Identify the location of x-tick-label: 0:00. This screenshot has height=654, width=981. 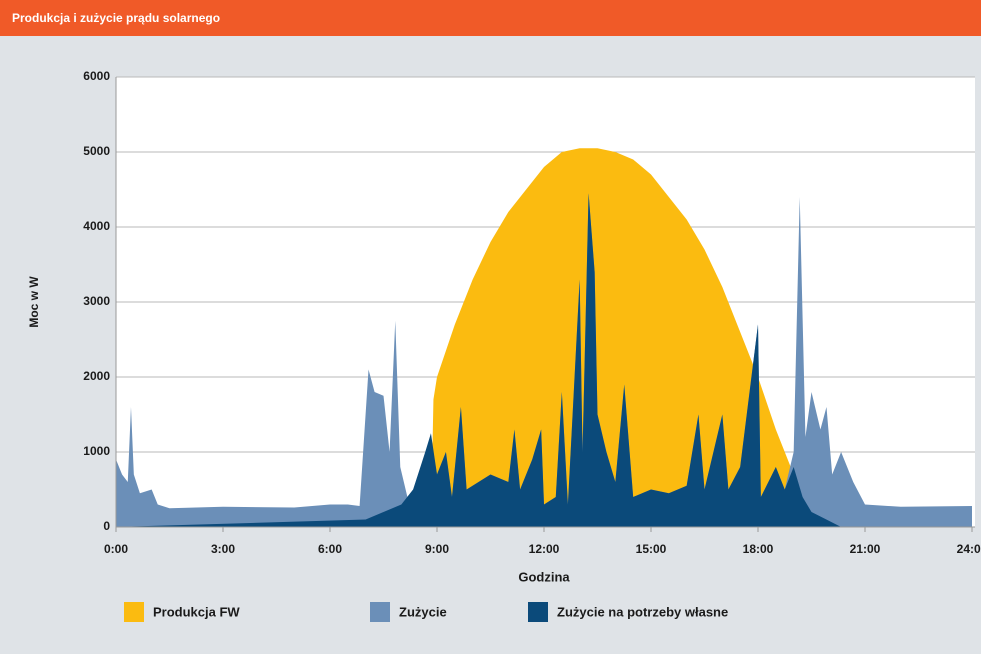
(116, 549).